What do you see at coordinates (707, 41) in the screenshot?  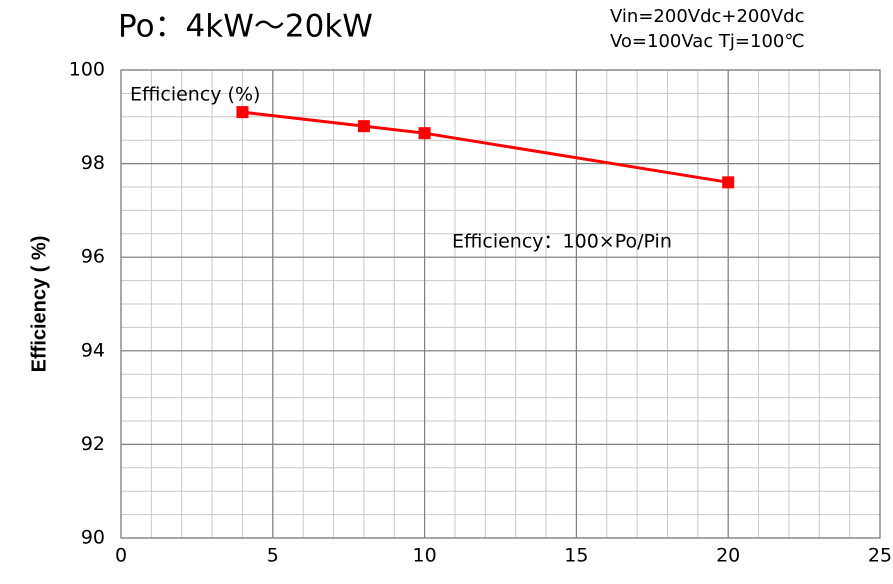 I see `condition-note: Vo=100Vac Tj=100℃` at bounding box center [707, 41].